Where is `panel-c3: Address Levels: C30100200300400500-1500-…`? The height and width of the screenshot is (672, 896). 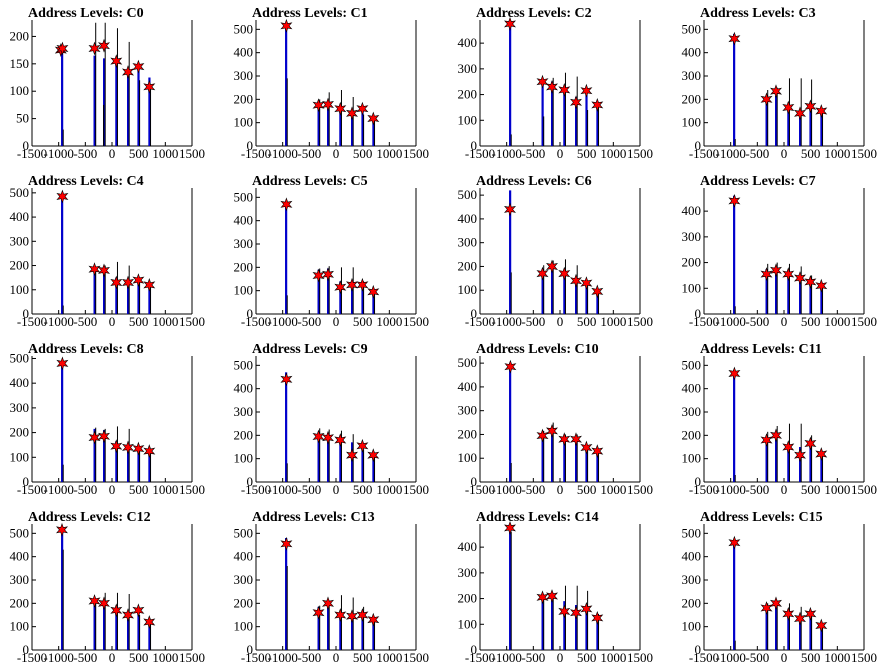 panel-c3: Address Levels: C30100200300400500-1500-… is located at coordinates (780, 83).